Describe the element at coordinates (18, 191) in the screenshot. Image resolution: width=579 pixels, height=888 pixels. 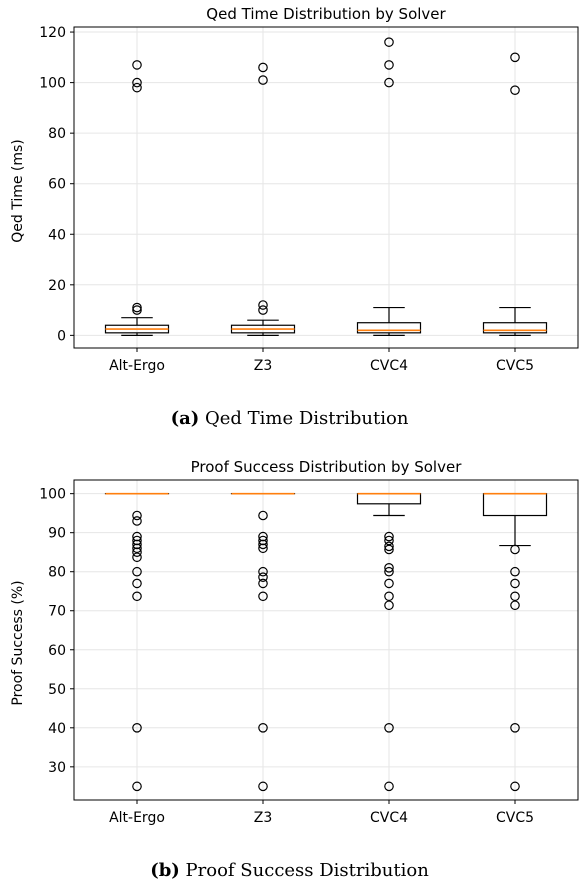
I see `y-axis-label: Qed Time (ms)` at that location.